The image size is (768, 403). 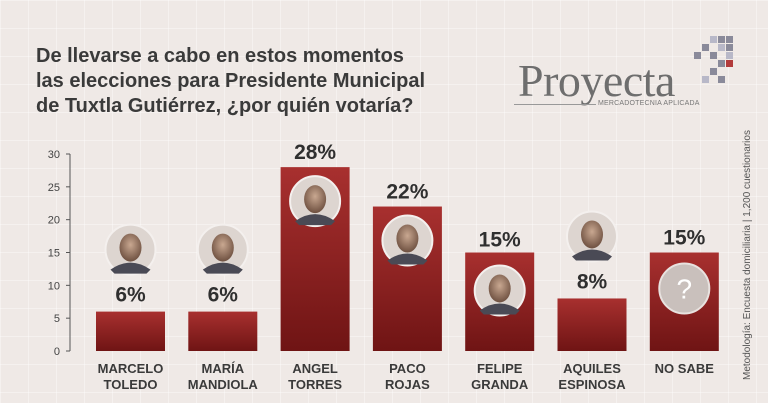 I want to click on proyecta-logo: Proyecta MERCADOTECNIA APLICADA, so click(x=625, y=76).